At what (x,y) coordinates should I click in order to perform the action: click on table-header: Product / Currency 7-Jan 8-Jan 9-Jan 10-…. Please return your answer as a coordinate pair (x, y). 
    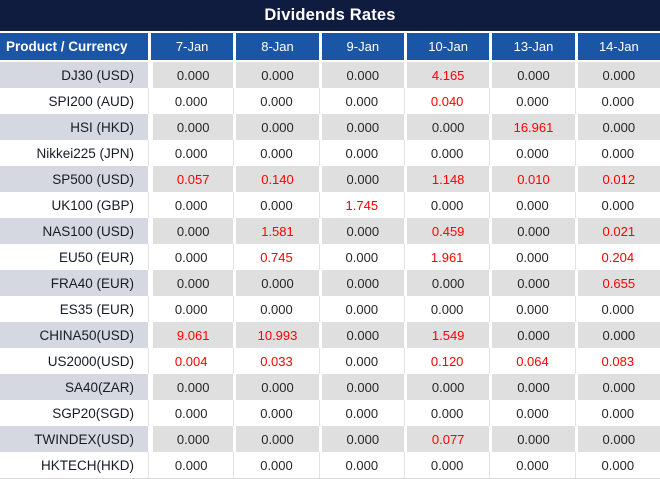
    Looking at the image, I should click on (330, 47).